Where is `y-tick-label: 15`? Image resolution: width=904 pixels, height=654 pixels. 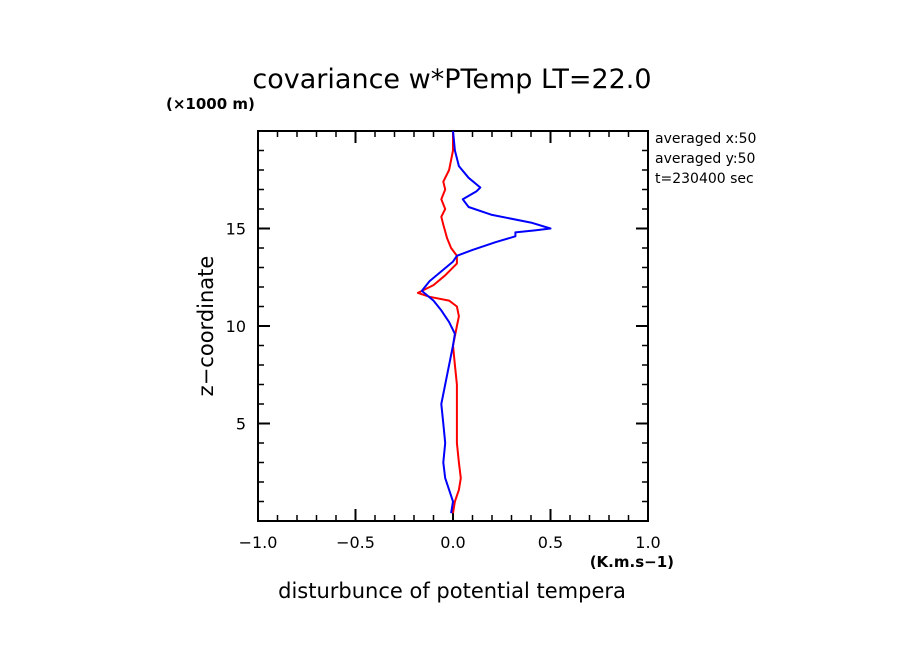
y-tick-label: 15 is located at coordinates (236, 229).